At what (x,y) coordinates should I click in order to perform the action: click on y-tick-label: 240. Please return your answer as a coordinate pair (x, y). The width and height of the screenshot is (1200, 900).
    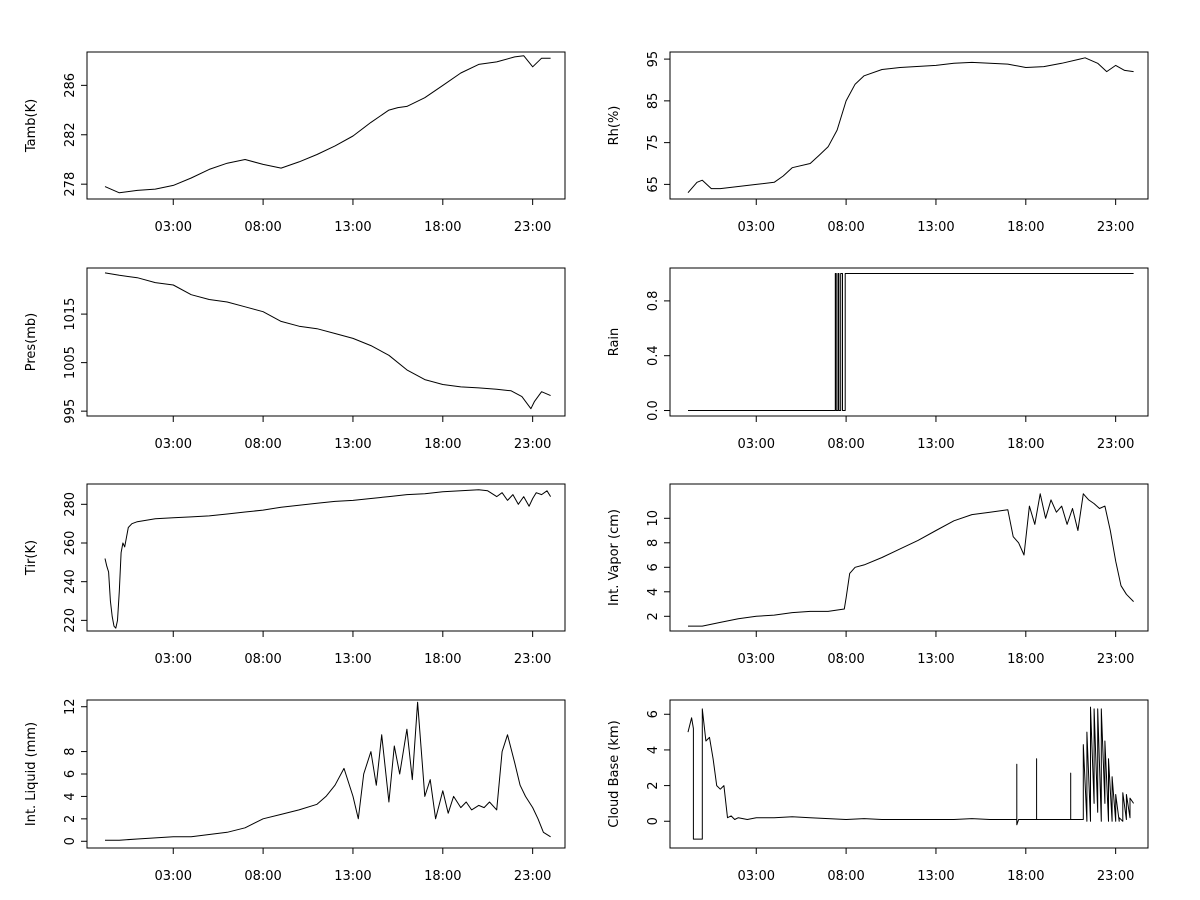
    Looking at the image, I should click on (70, 581).